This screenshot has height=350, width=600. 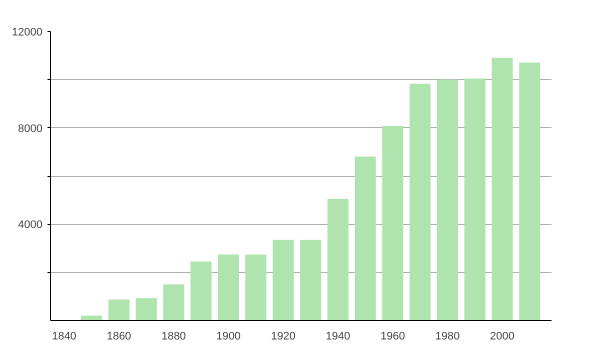 I want to click on x-tick-label: 1860, so click(x=119, y=336).